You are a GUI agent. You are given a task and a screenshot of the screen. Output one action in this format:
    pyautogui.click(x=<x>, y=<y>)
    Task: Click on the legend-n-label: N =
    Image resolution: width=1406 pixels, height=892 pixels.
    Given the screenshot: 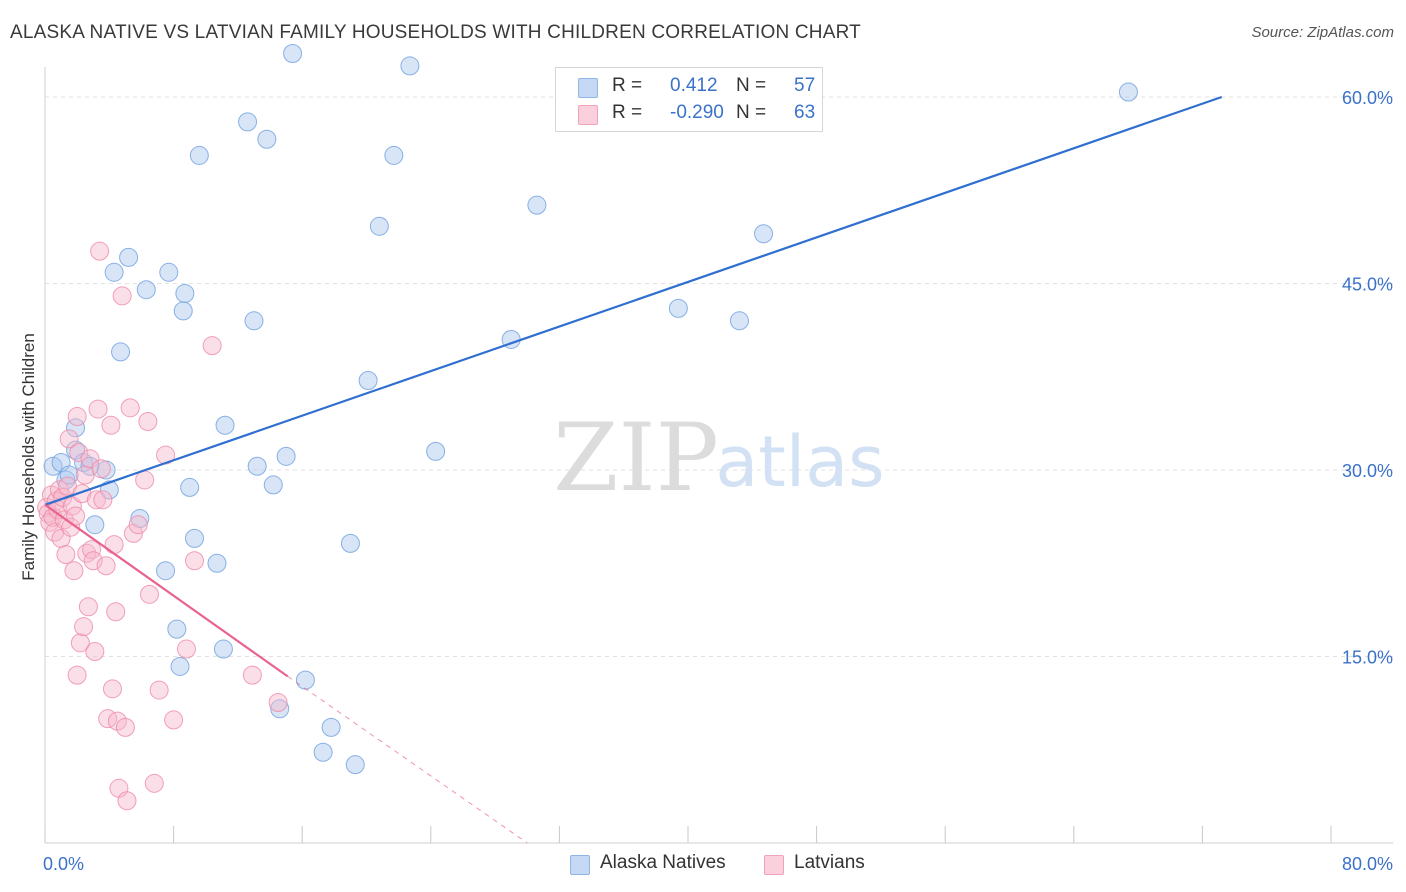 What is the action you would take?
    pyautogui.click(x=751, y=85)
    